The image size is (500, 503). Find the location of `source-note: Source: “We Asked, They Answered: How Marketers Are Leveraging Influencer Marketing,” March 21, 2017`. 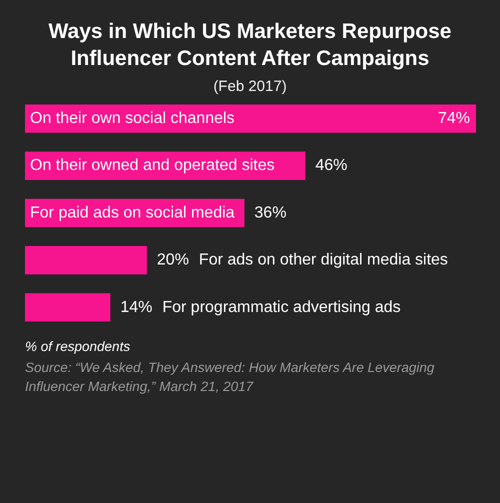

source-note: Source: “We Asked, They Answered: How Marketers Are Leveraging Influencer Marketing,” March 21, 2017 is located at coordinates (230, 377).